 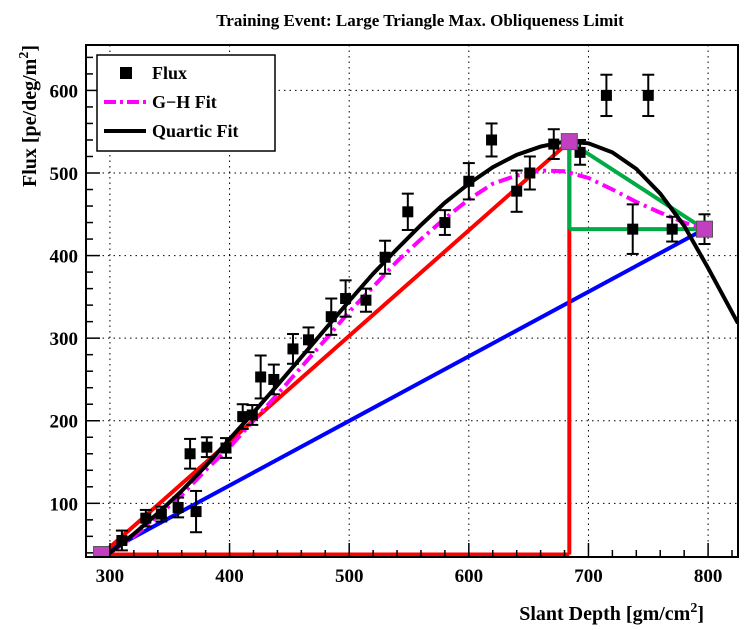 I want to click on y-axis-label-close: ], so click(x=30, y=48).